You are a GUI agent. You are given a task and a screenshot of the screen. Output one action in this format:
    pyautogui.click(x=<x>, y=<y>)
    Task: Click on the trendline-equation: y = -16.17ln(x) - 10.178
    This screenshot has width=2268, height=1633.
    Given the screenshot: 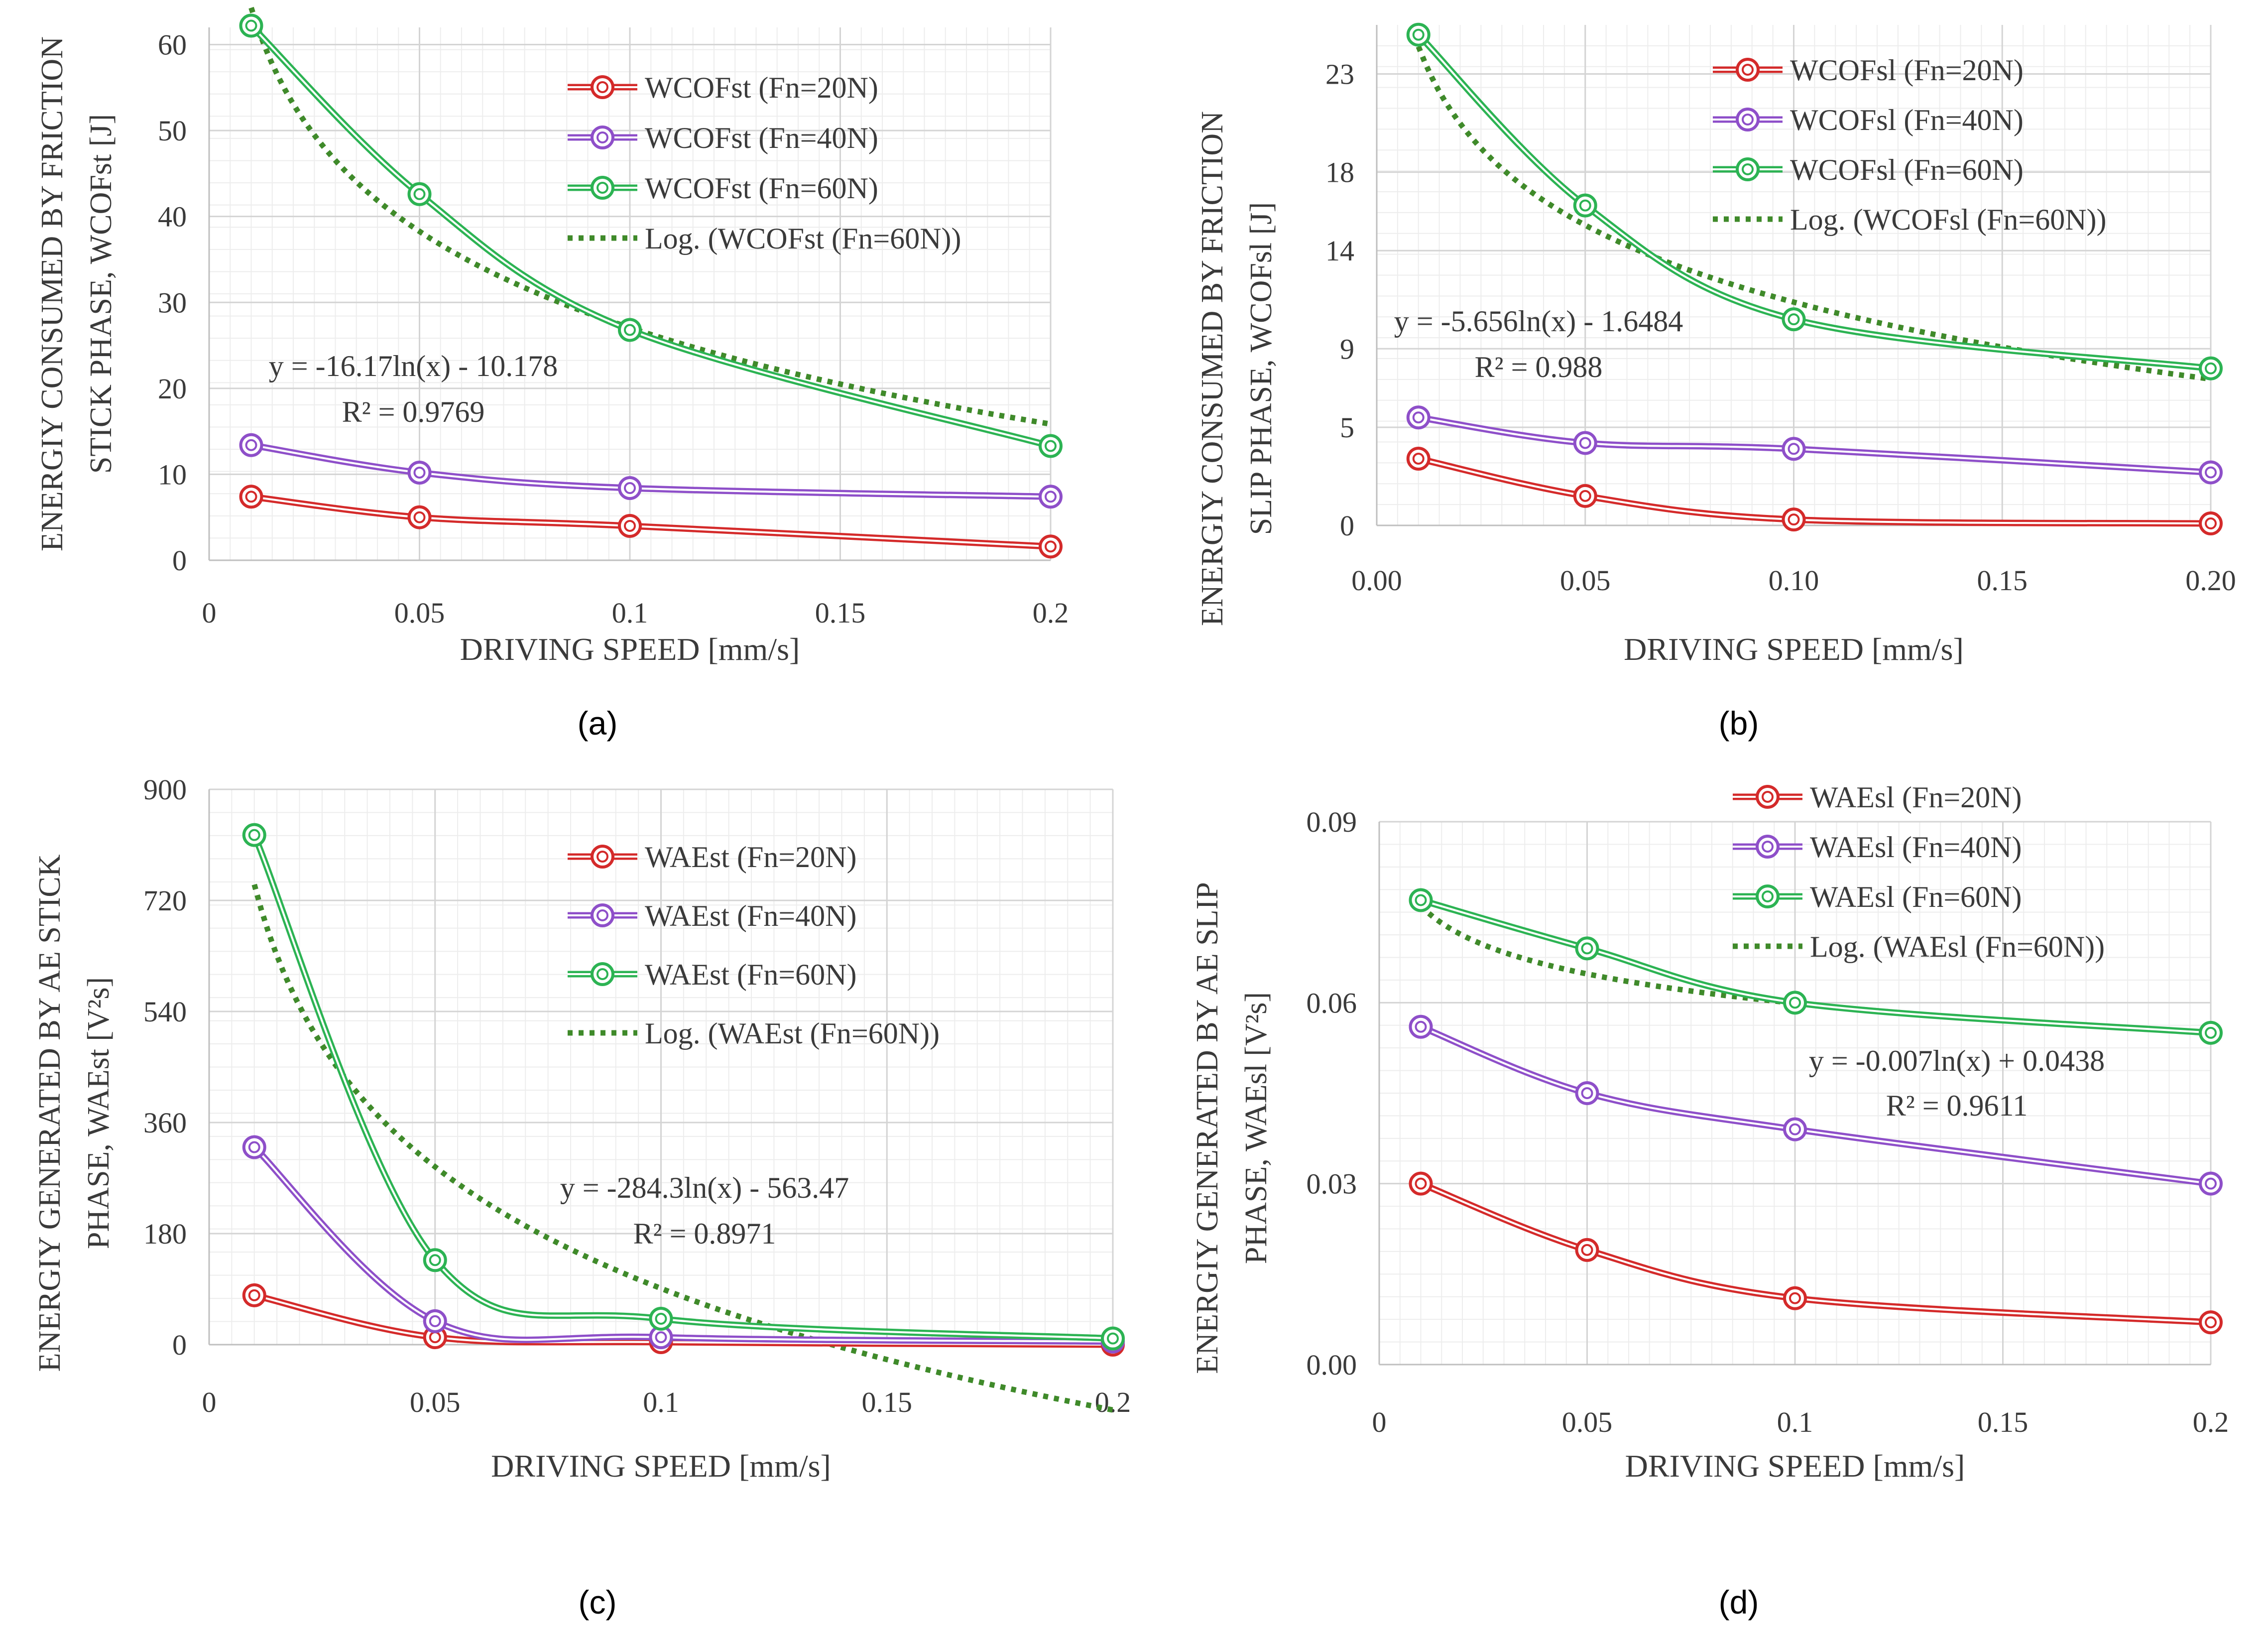 What is the action you would take?
    pyautogui.click(x=413, y=366)
    